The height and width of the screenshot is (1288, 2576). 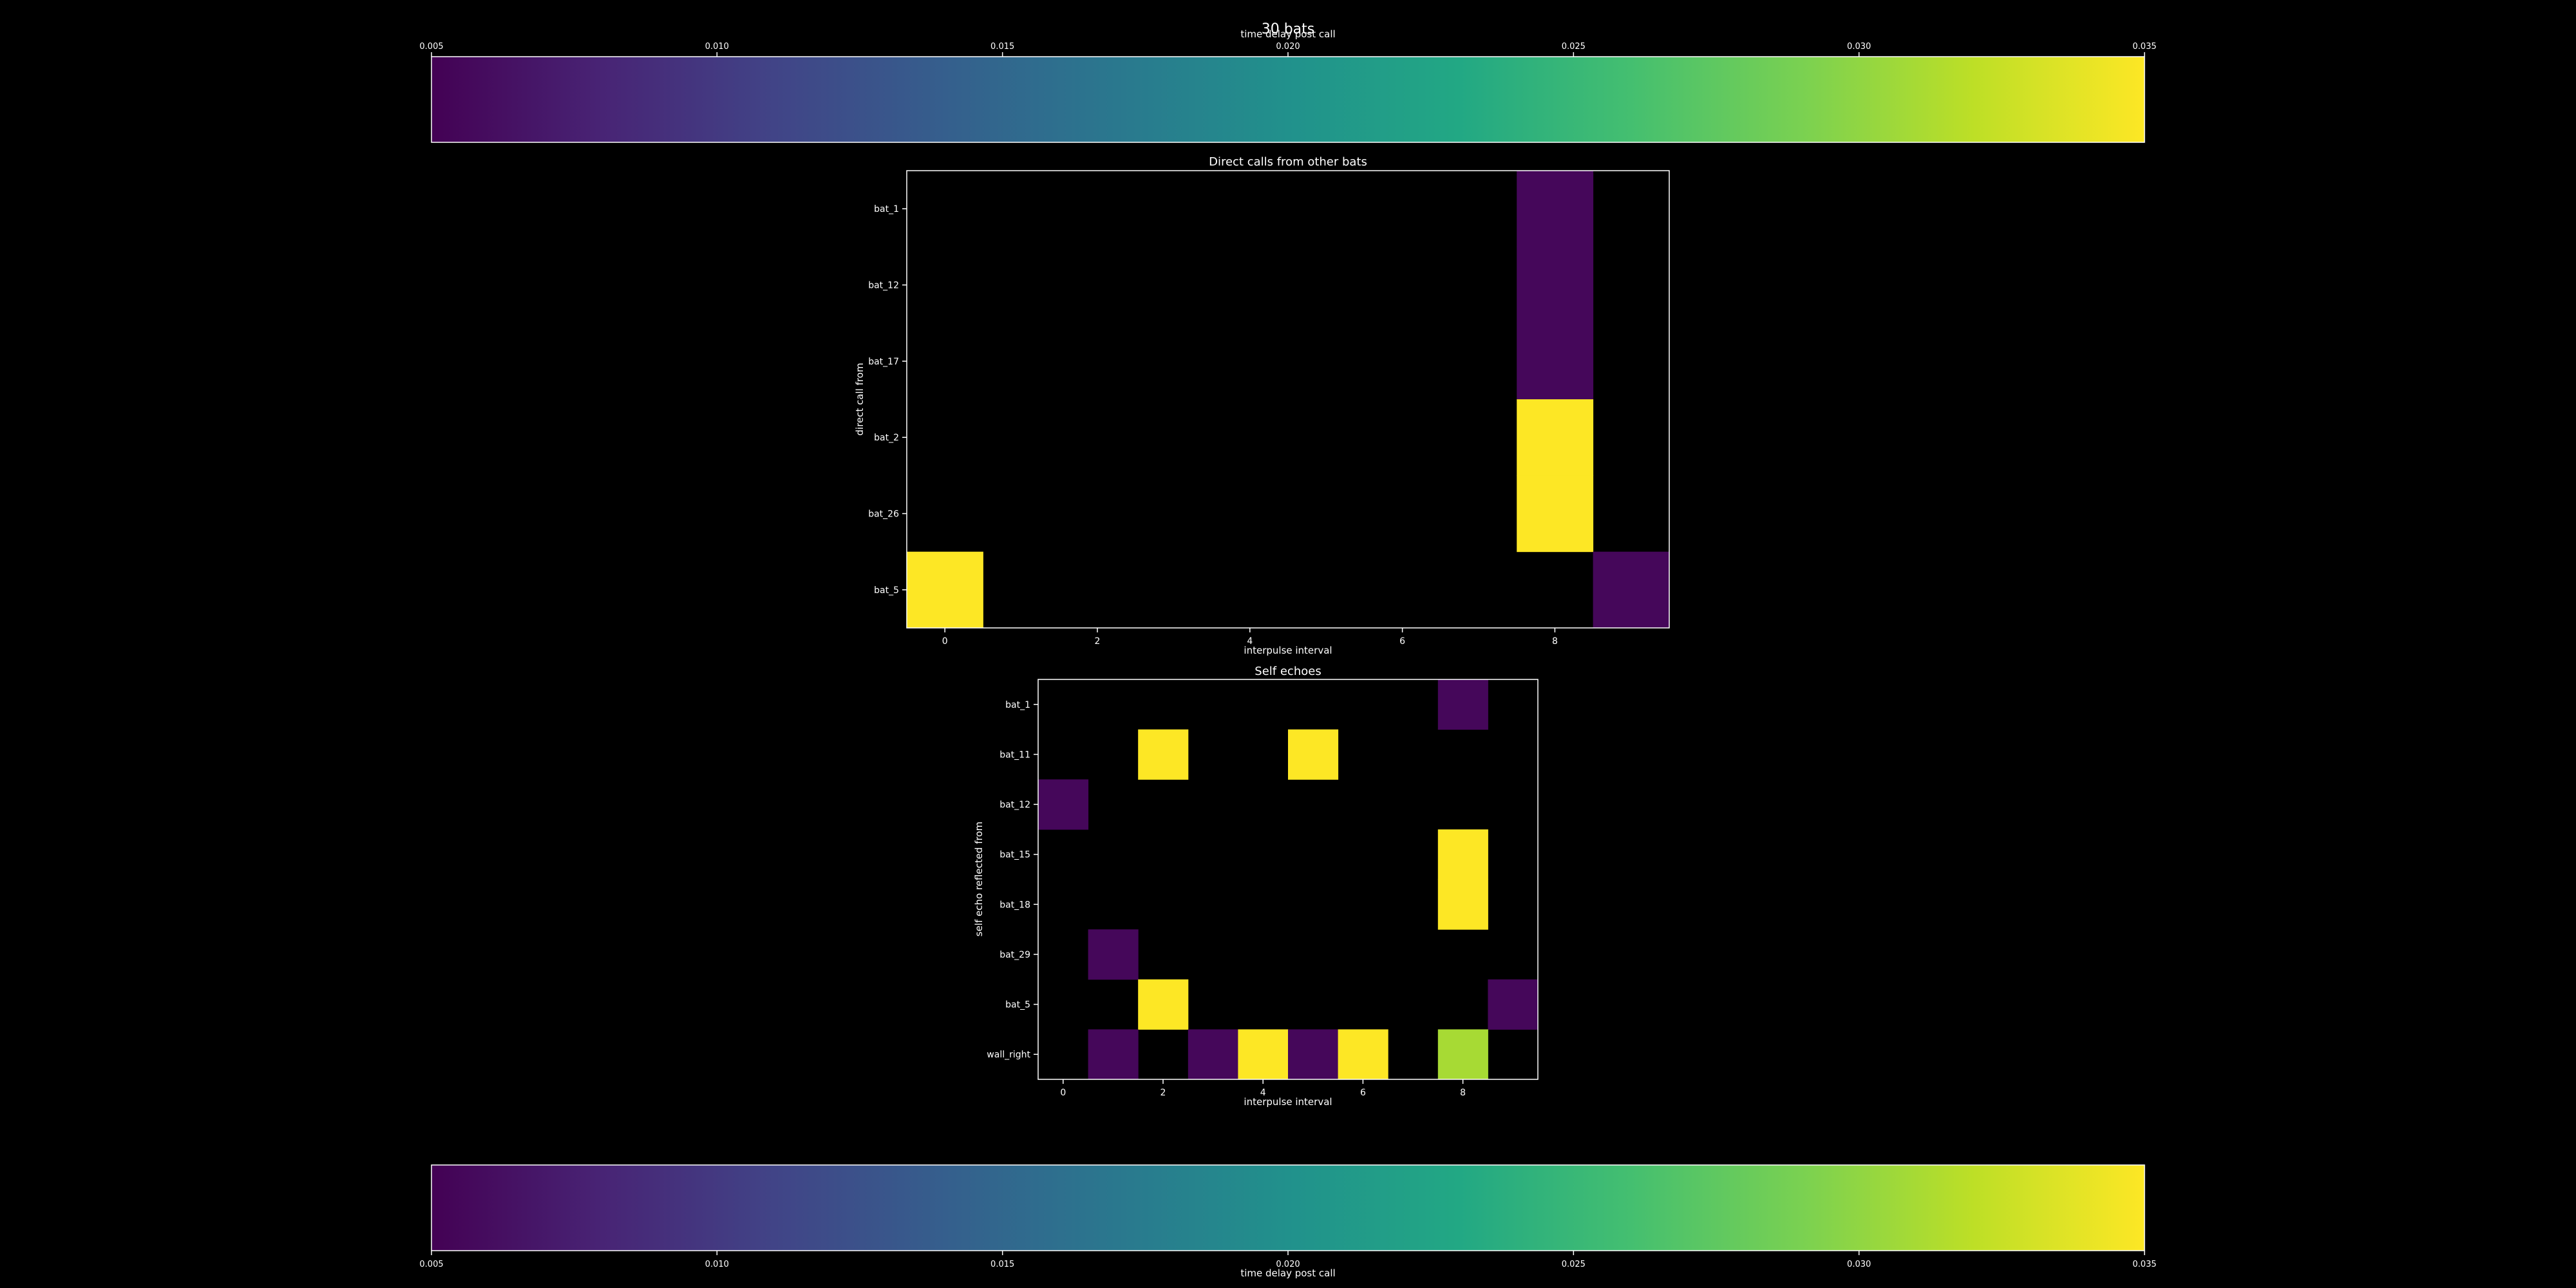 What do you see at coordinates (1288, 651) in the screenshot?
I see `direct-calls-xlabel: interpulse interval` at bounding box center [1288, 651].